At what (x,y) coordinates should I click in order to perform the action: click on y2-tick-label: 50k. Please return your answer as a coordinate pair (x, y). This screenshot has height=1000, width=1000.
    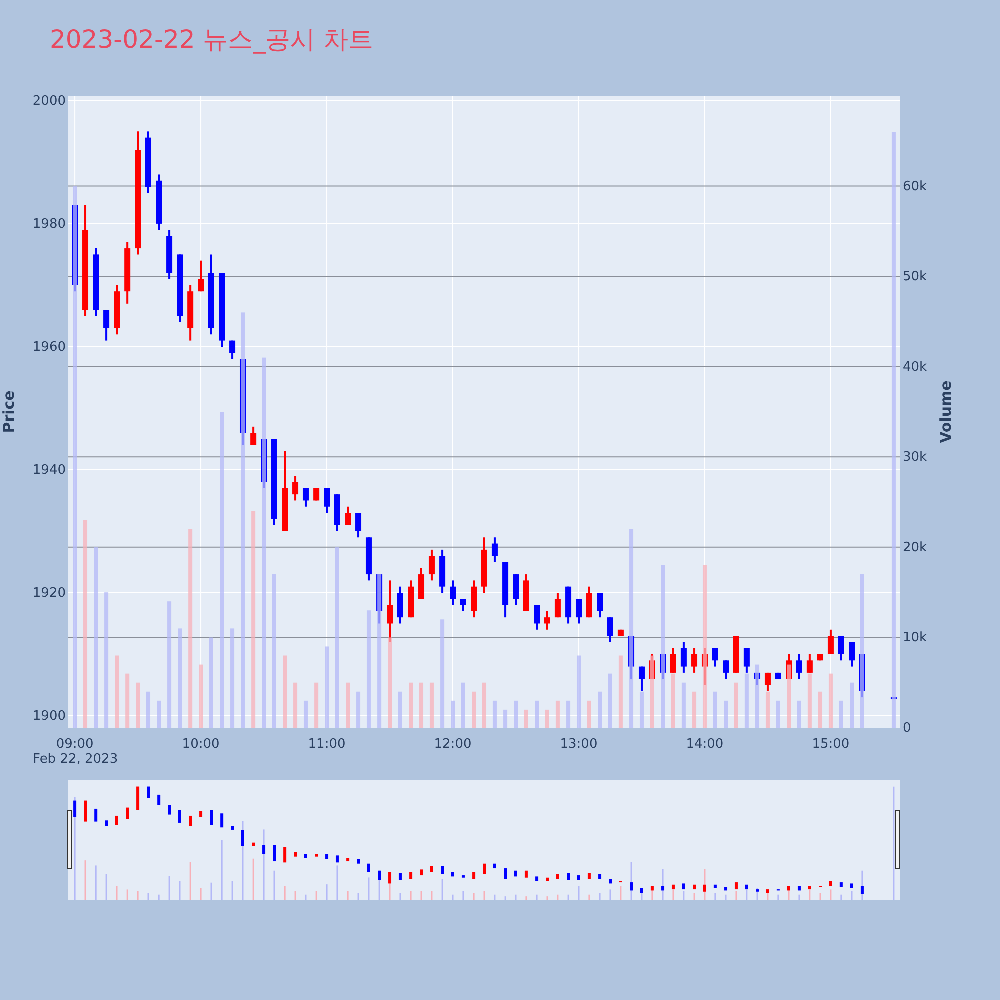
    Looking at the image, I should click on (915, 277).